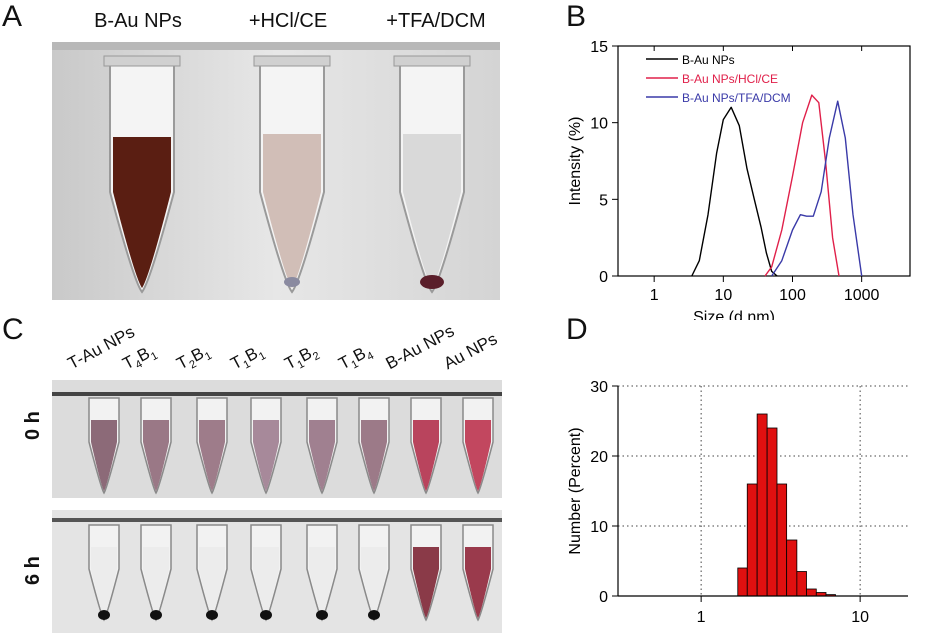 The image size is (926, 638). Describe the element at coordinates (248, 358) in the screenshot. I see `sample-label: T1B1` at that location.